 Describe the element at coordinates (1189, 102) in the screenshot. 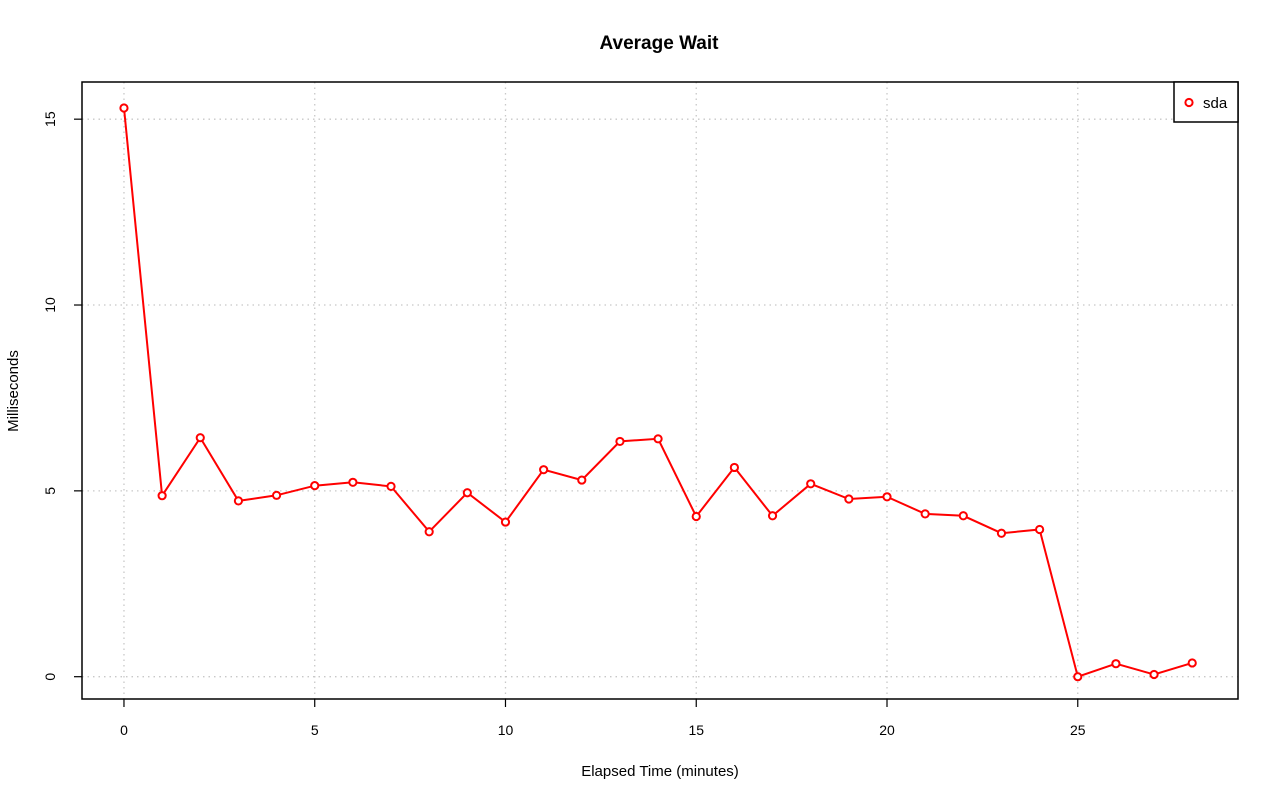

I see `legend-marker` at that location.